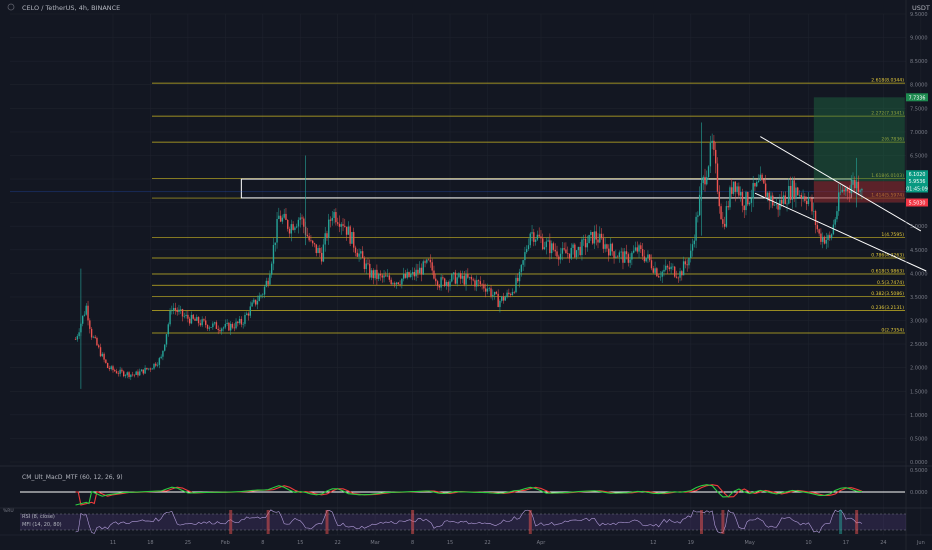 Image resolution: width=932 pixels, height=550 pixels. I want to click on x-tick-label: 15, so click(450, 543).